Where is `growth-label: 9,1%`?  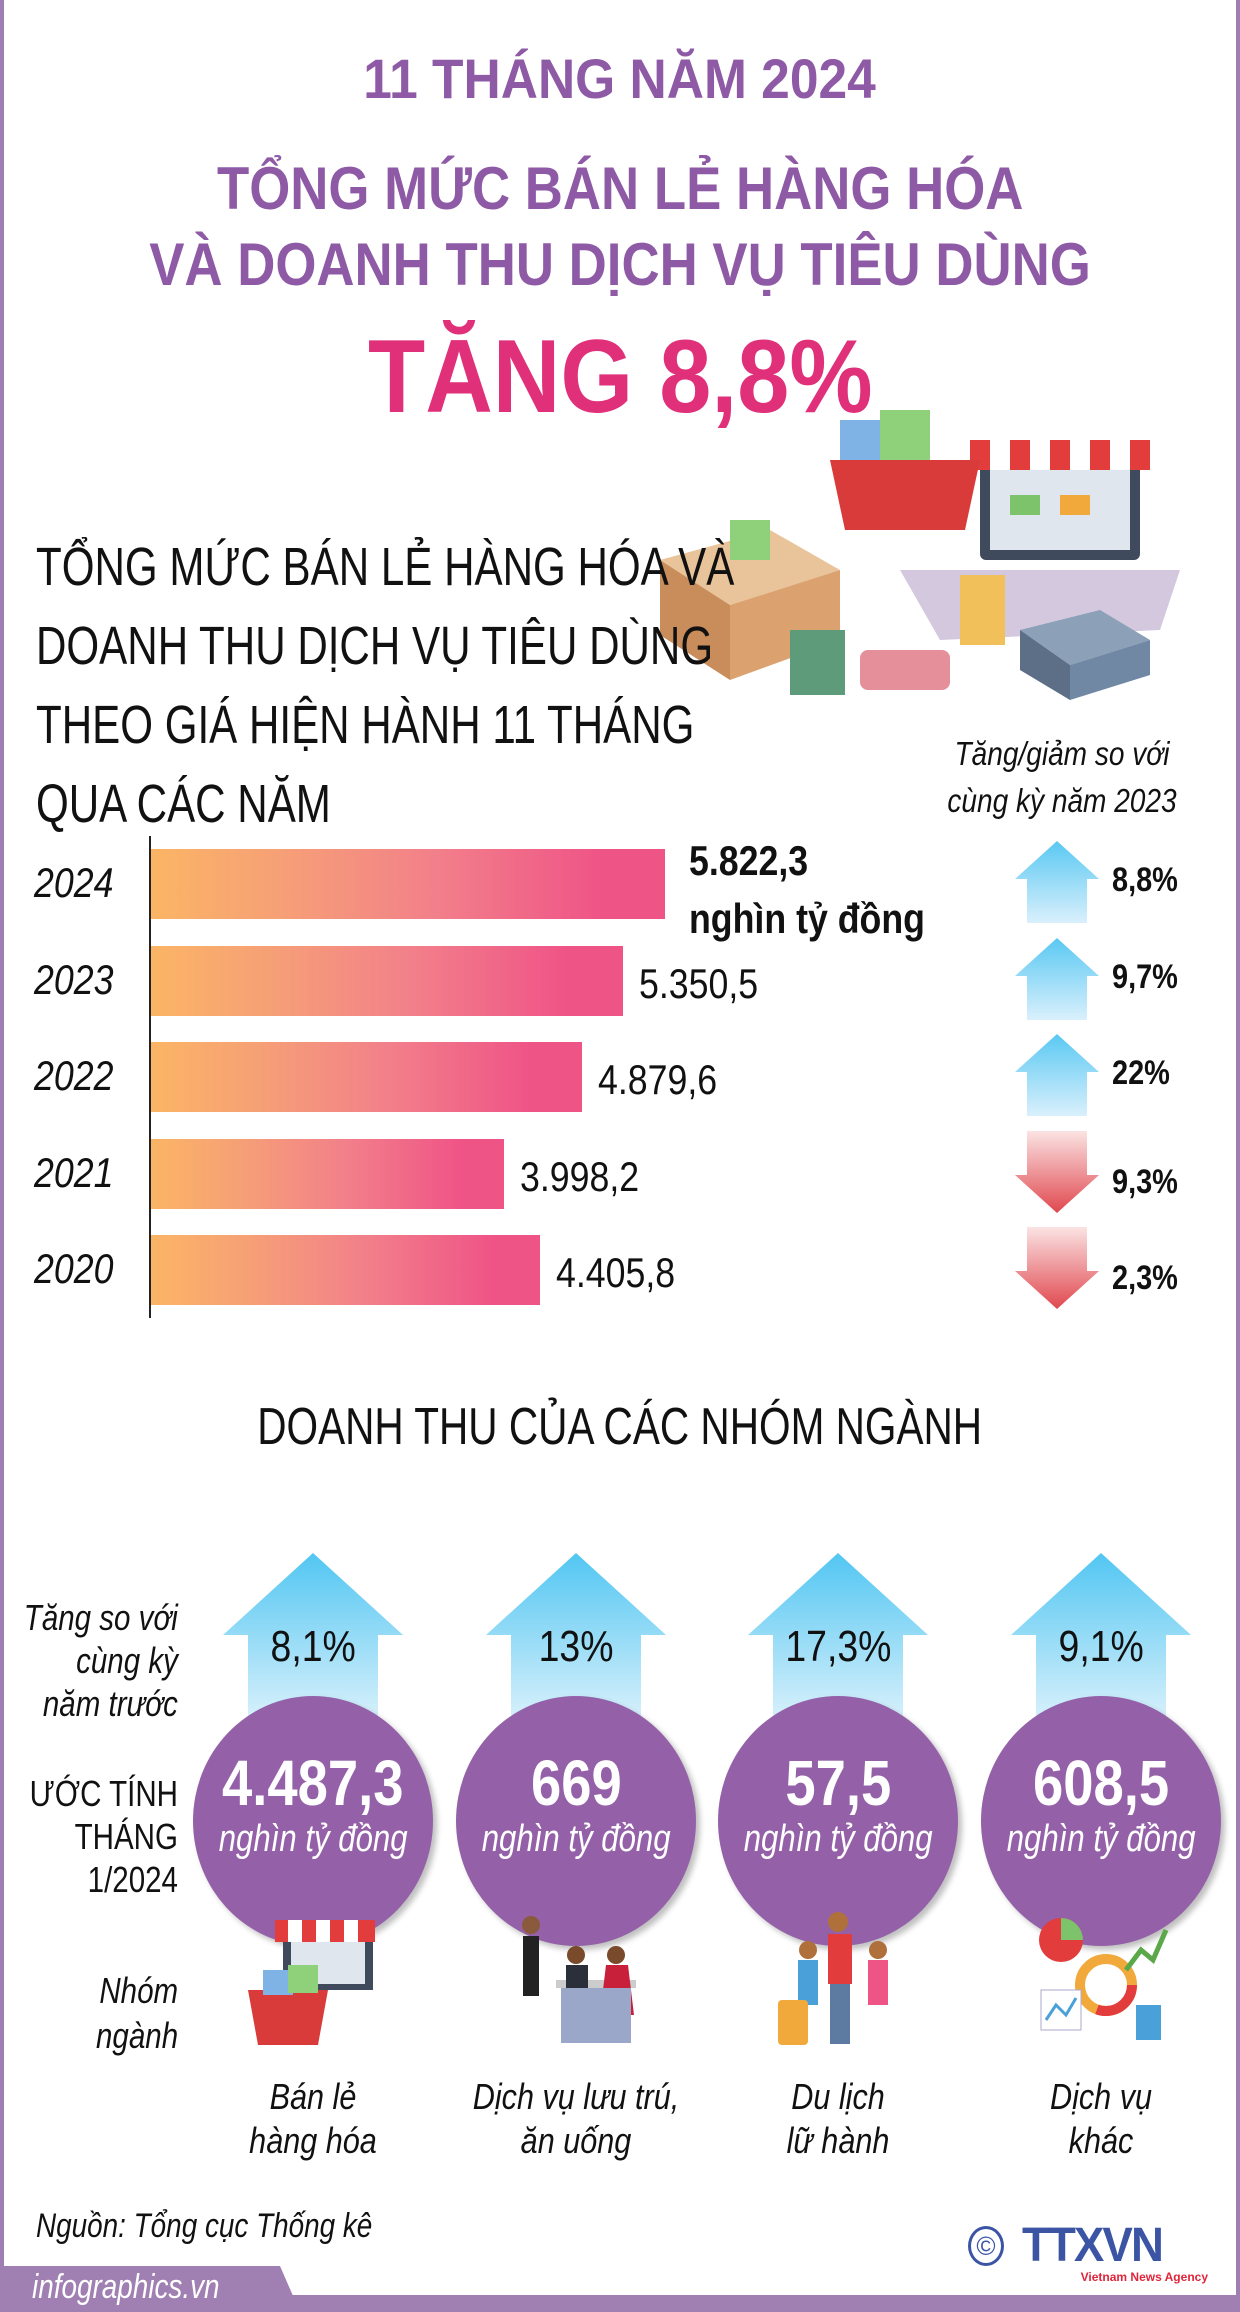 growth-label: 9,1% is located at coordinates (1101, 1647).